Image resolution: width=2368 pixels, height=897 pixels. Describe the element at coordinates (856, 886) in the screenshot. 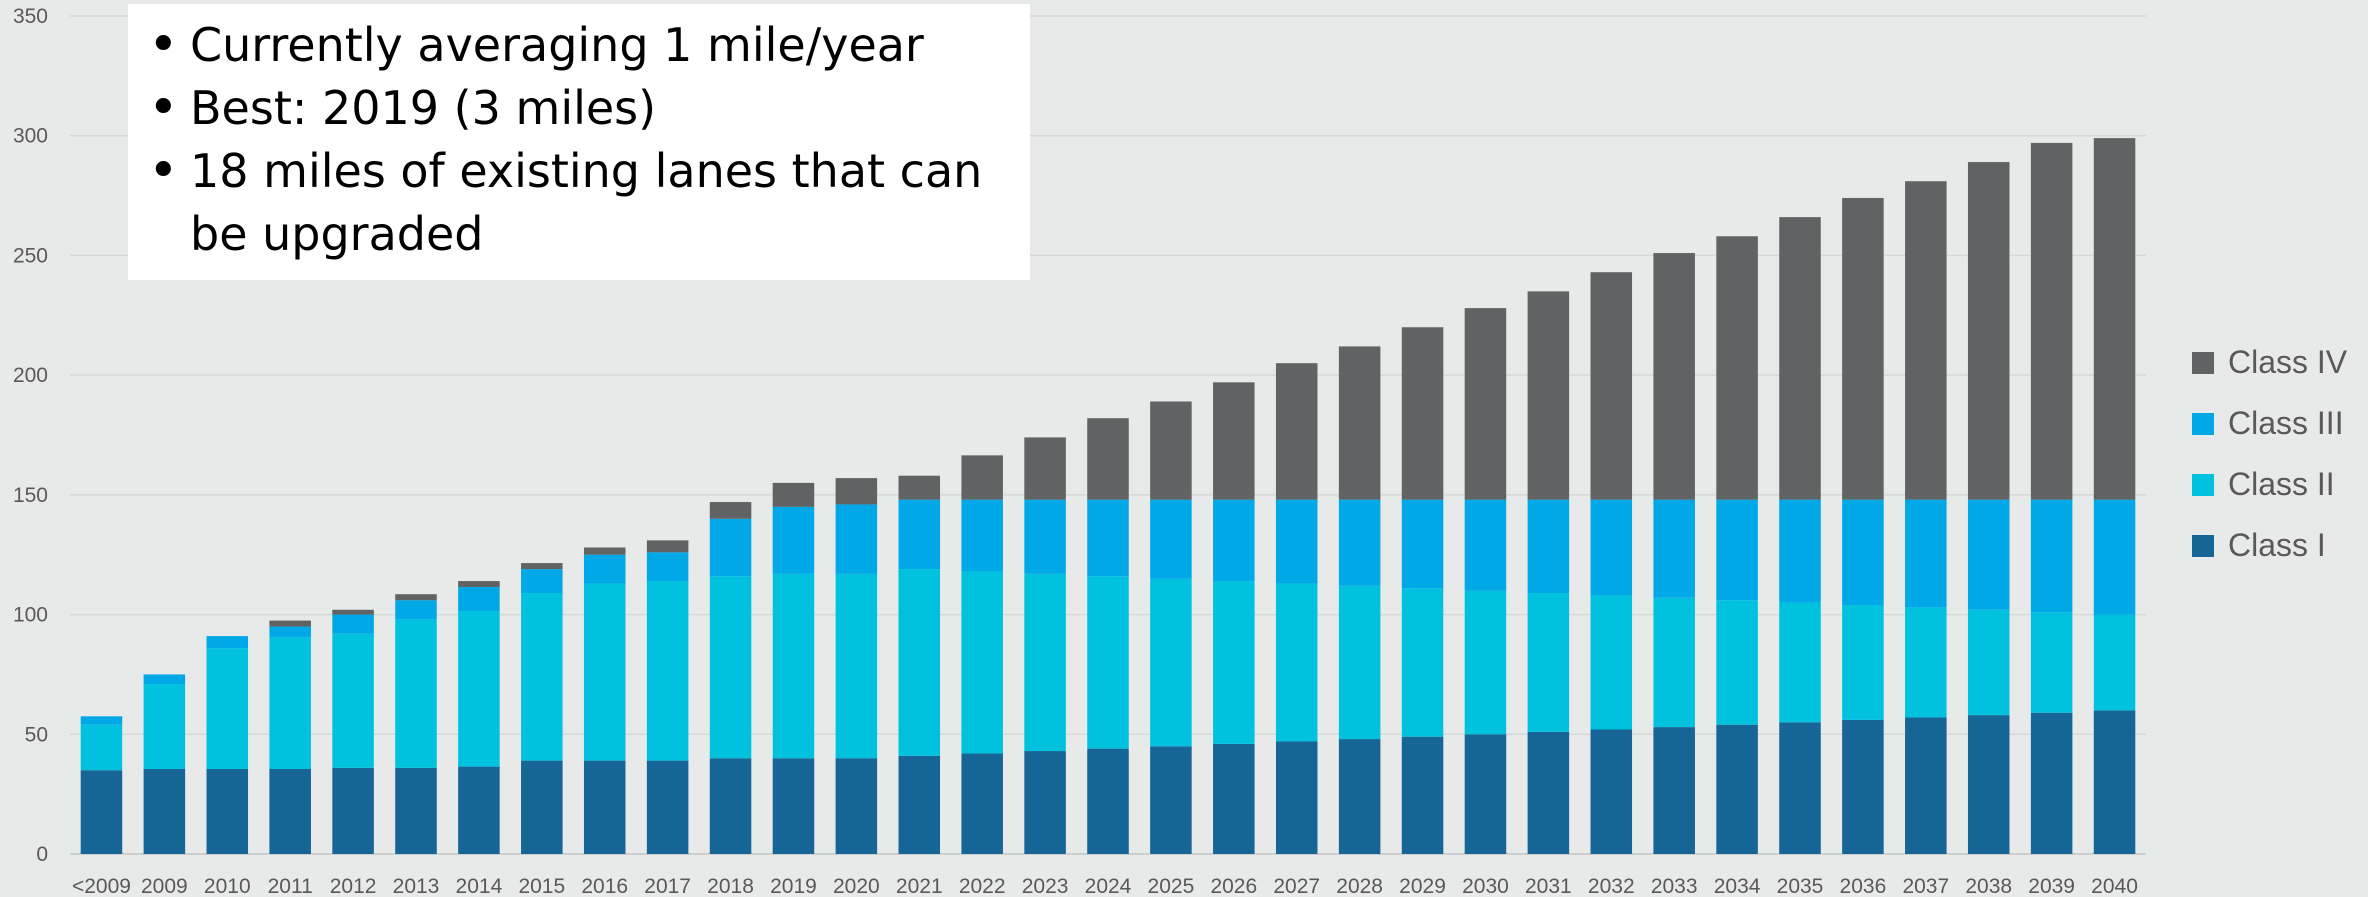

I see `x-tick-label: 2020` at that location.